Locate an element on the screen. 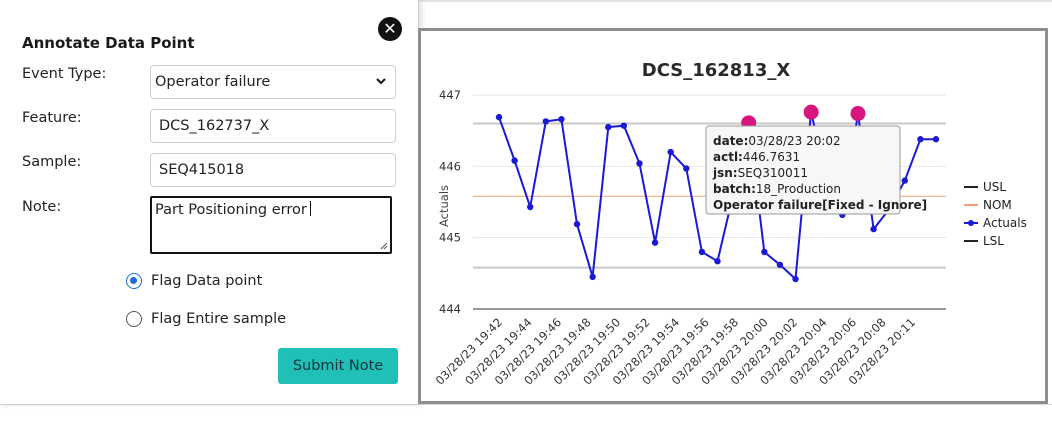 The image size is (1052, 440). legend-label: LSL is located at coordinates (993, 241).